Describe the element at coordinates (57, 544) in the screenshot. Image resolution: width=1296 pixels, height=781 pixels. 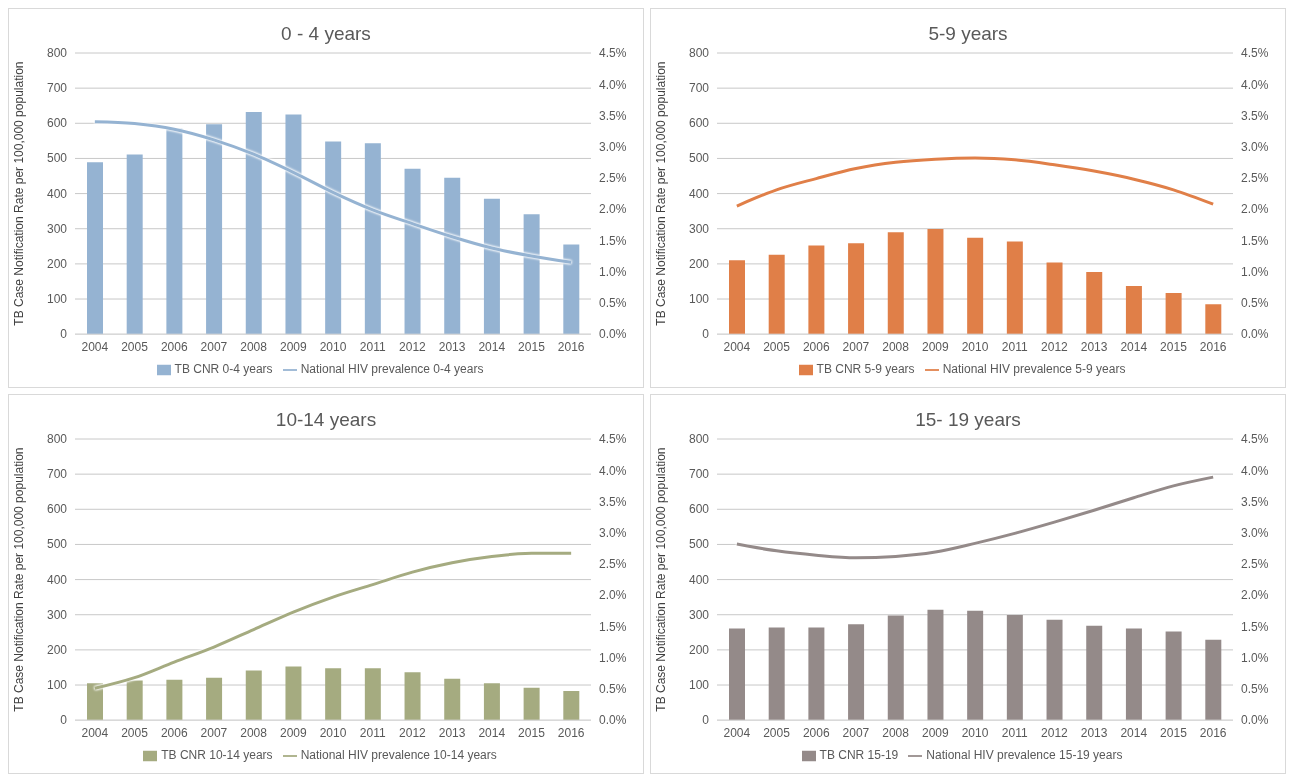
I see `y-tick-label: 500` at that location.